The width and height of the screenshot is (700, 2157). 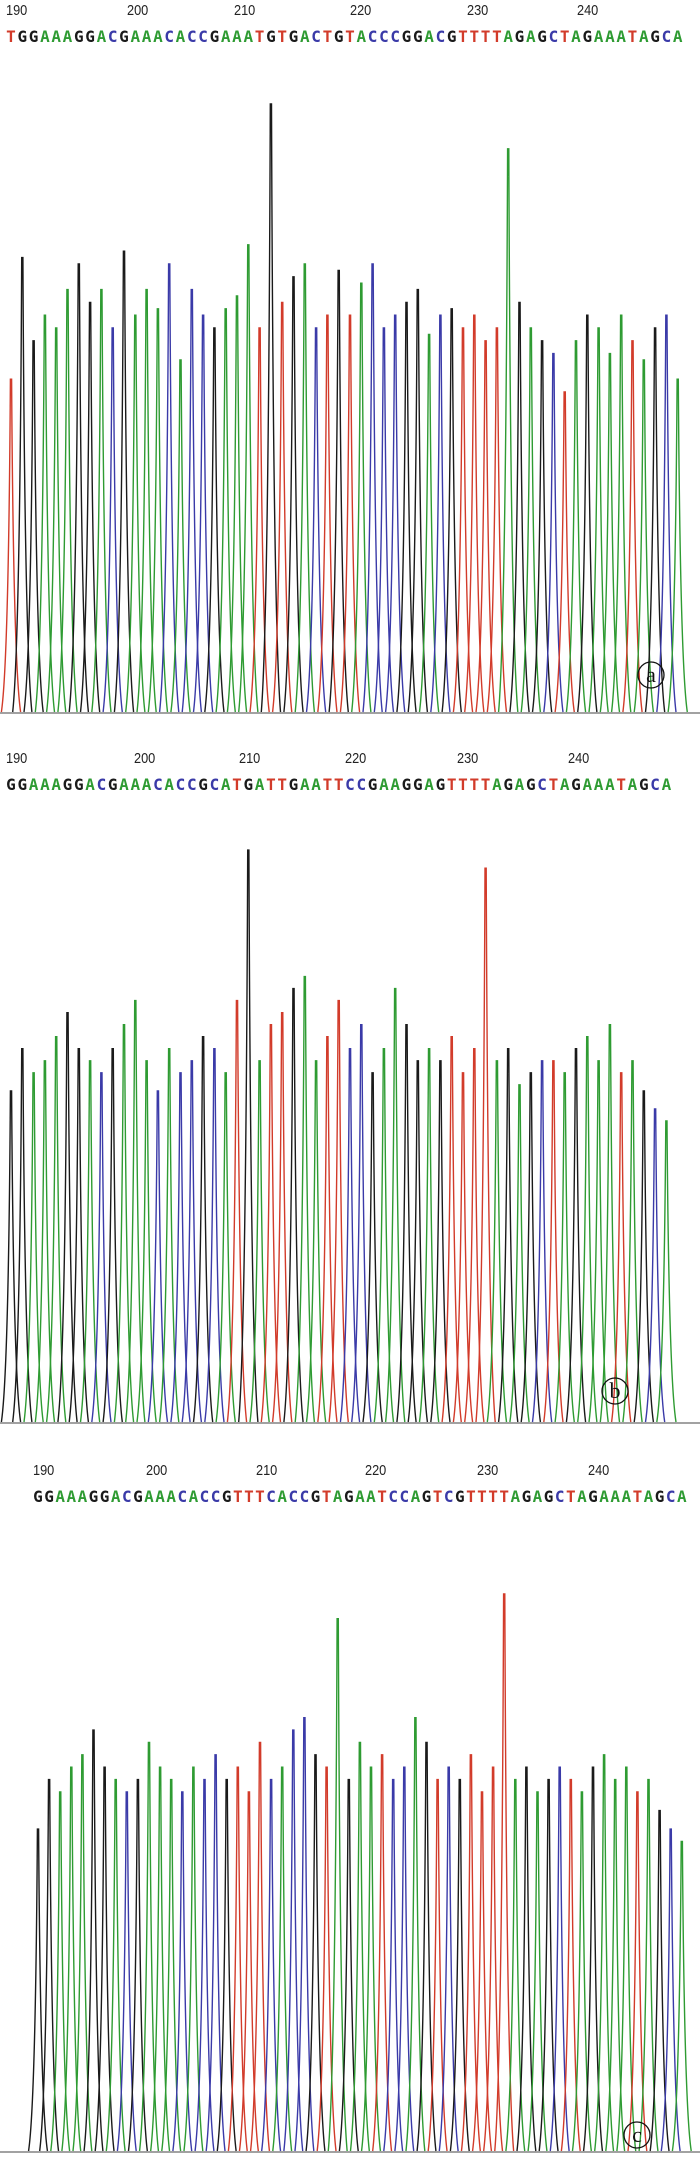 I want to click on position-tick: 210, so click(x=267, y=1470).